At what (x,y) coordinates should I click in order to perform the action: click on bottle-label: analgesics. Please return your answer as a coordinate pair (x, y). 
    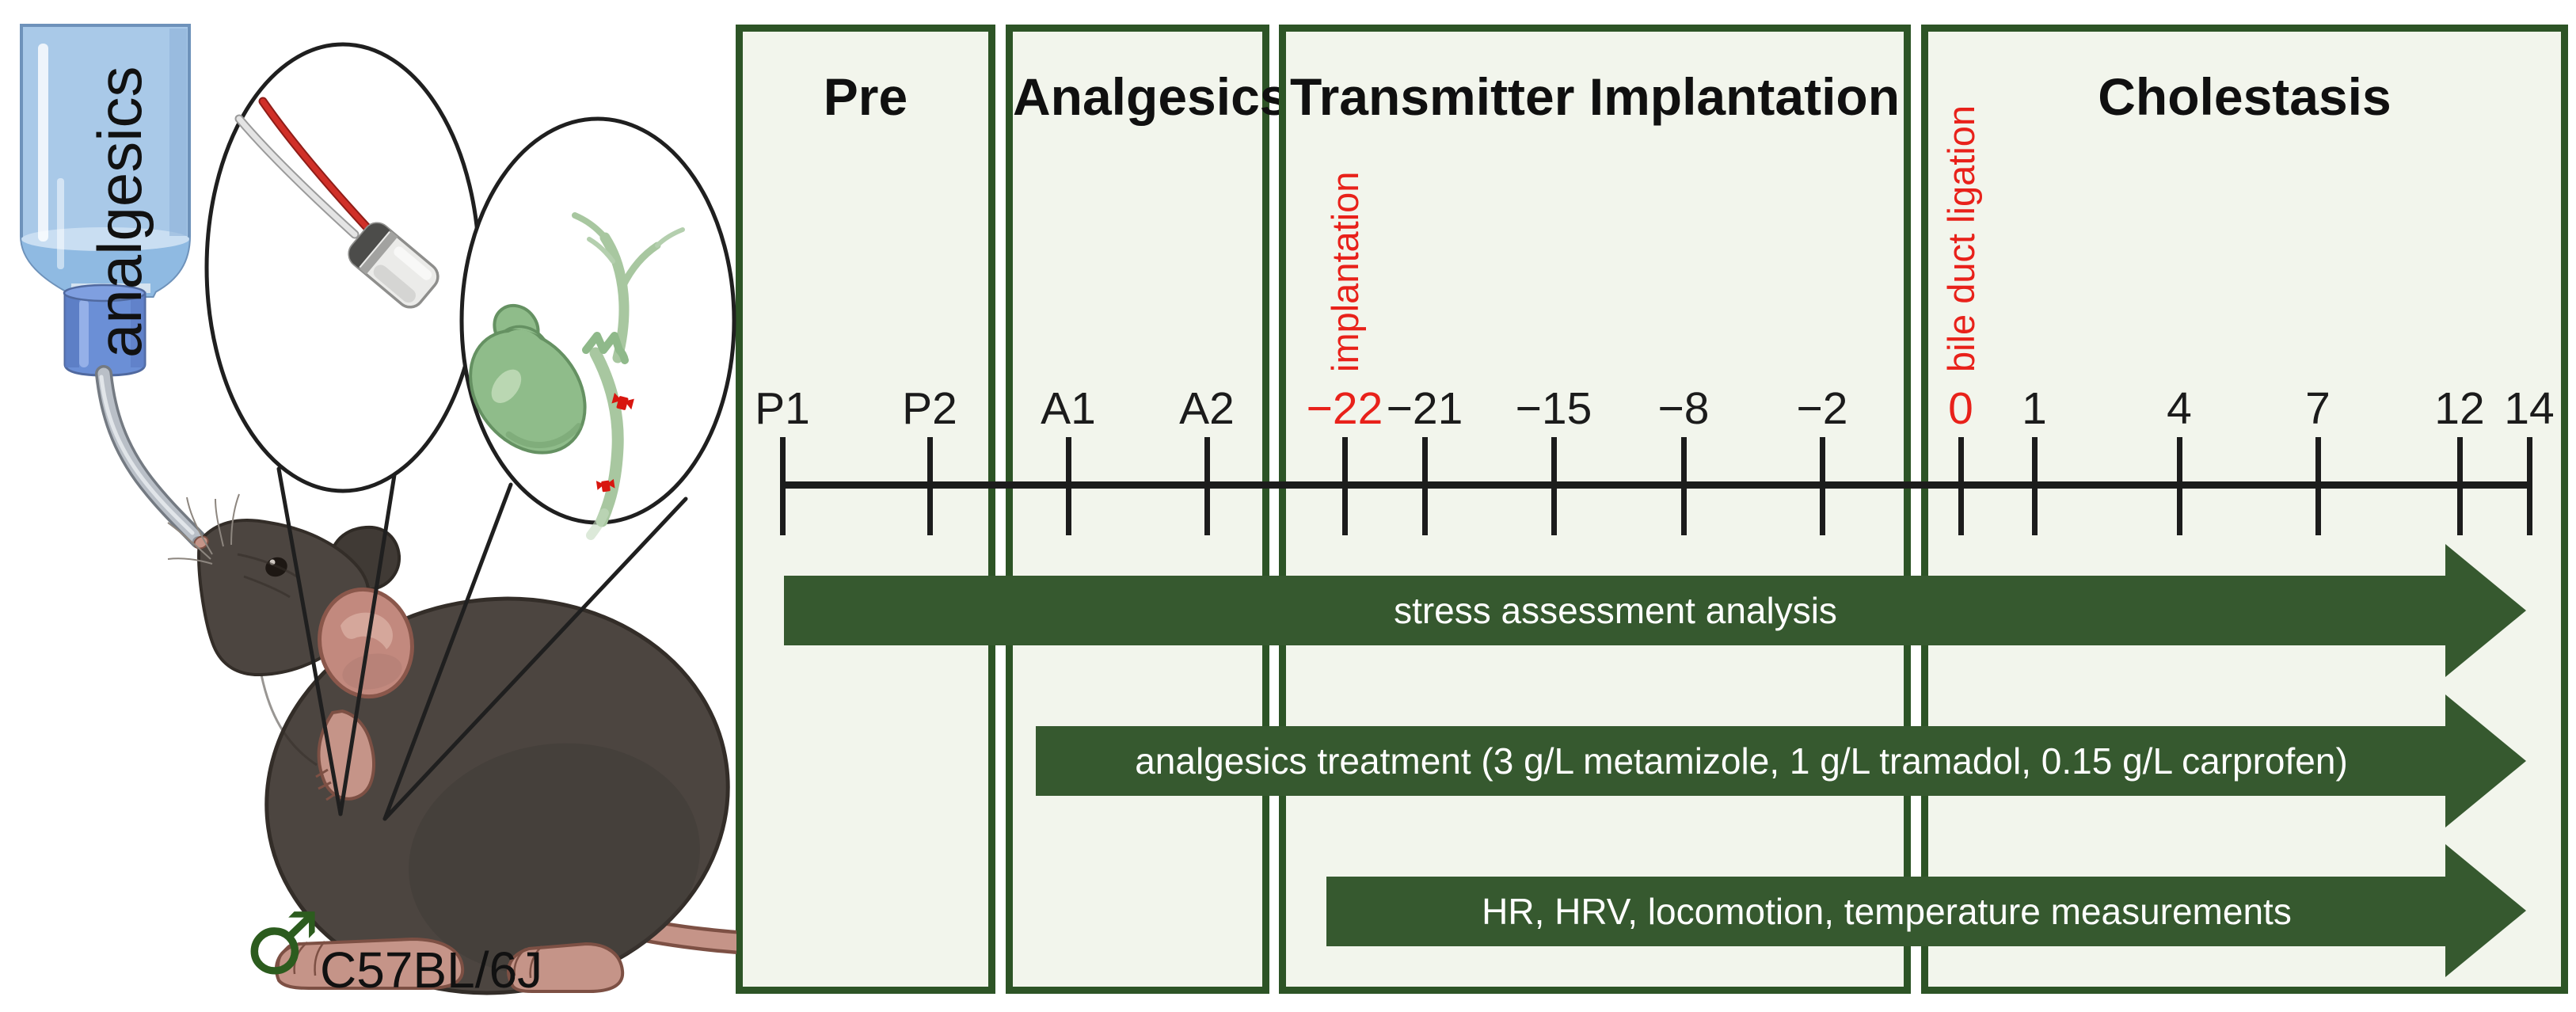
    Looking at the image, I should click on (119, 212).